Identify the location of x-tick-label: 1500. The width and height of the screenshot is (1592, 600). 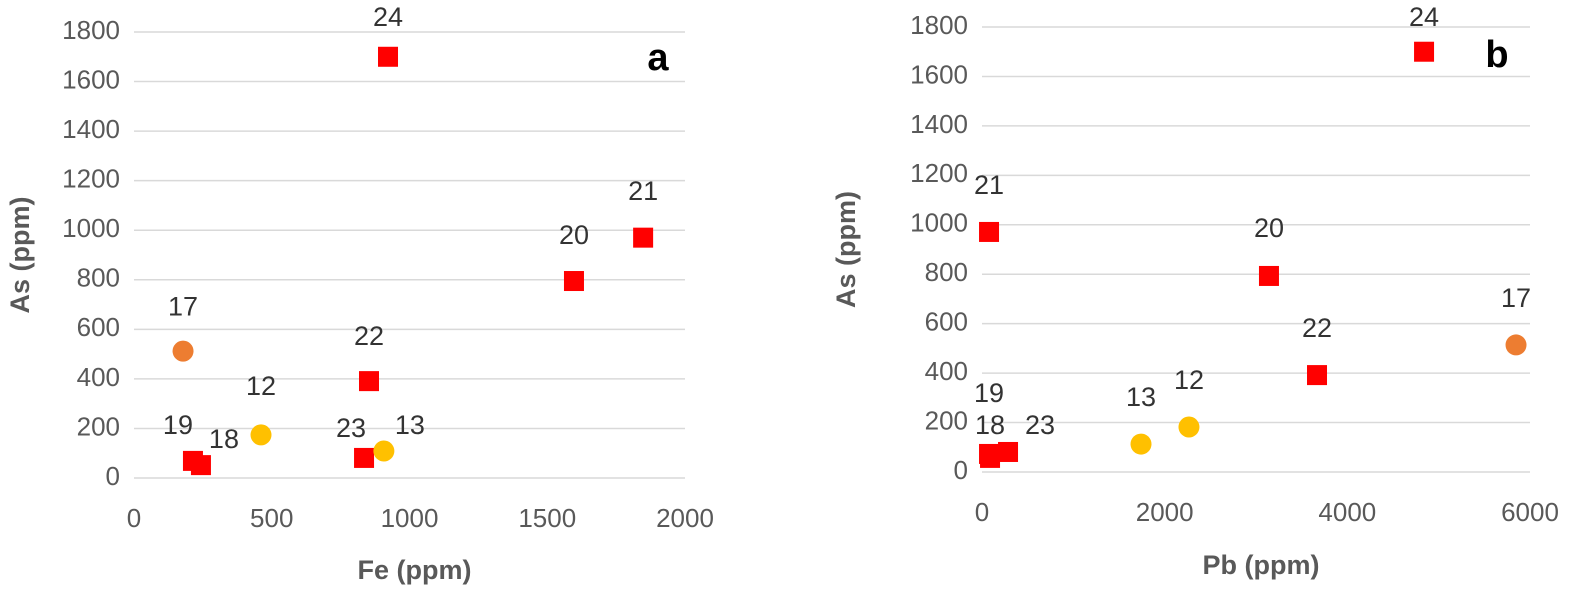
(547, 518).